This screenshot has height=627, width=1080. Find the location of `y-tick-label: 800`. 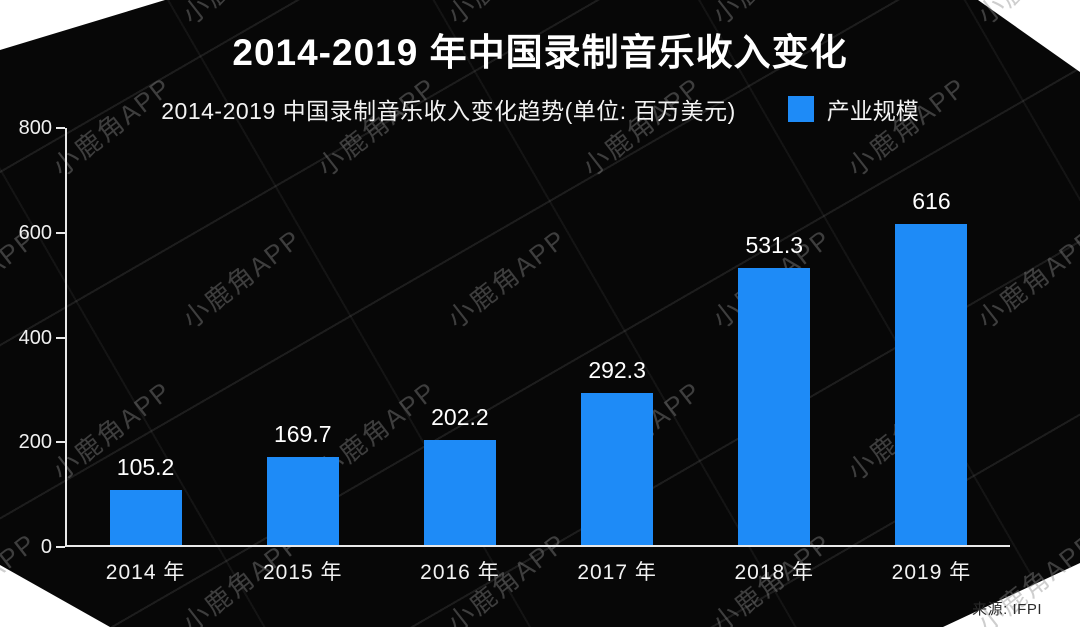

y-tick-label: 800 is located at coordinates (35, 128).